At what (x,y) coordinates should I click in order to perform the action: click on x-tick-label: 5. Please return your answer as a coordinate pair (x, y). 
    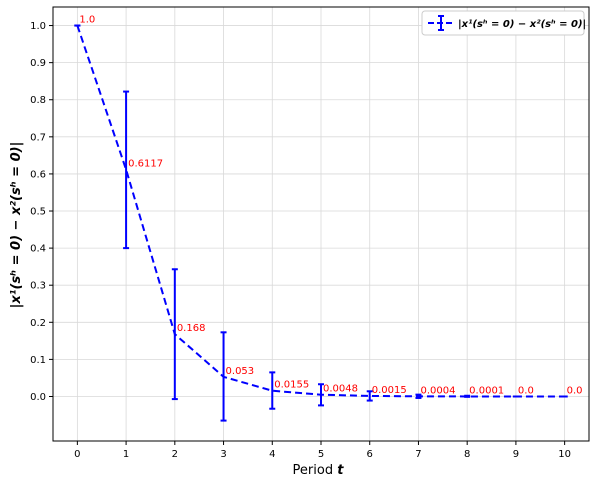
    Looking at the image, I should click on (321, 454).